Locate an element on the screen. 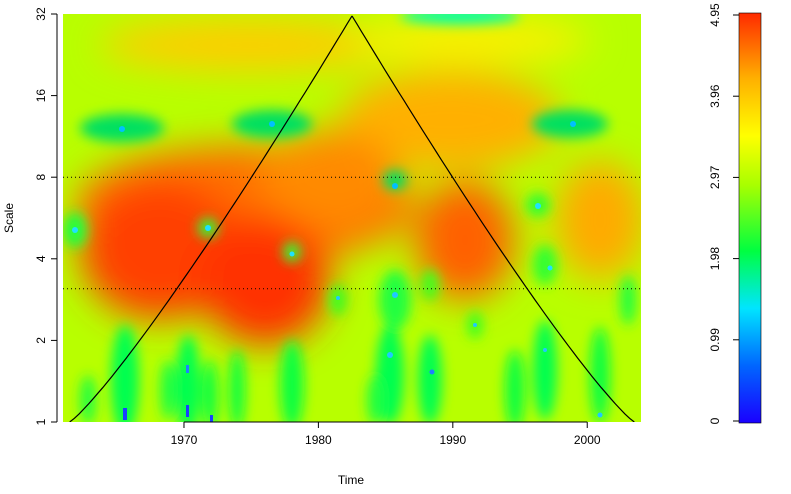 The height and width of the screenshot is (494, 791). colorbar-tick-label-3.96: 3.96 is located at coordinates (715, 96).